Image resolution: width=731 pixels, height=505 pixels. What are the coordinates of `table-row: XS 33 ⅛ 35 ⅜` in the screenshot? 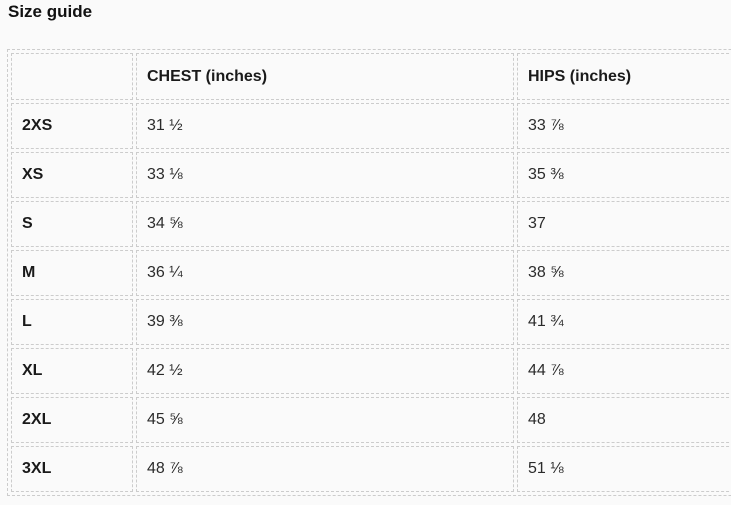 It's located at (371, 175).